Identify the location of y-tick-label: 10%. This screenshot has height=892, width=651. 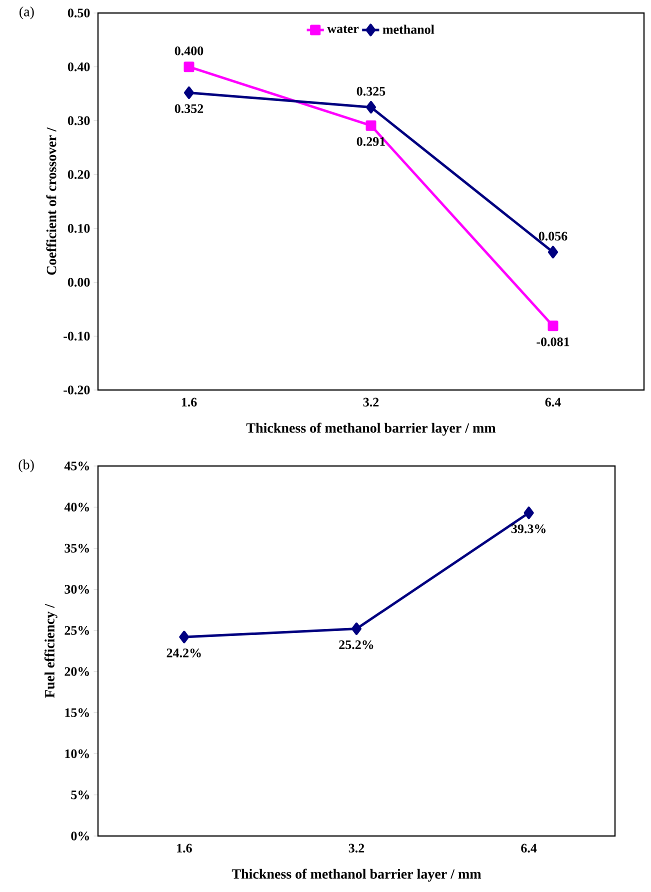
(77, 753).